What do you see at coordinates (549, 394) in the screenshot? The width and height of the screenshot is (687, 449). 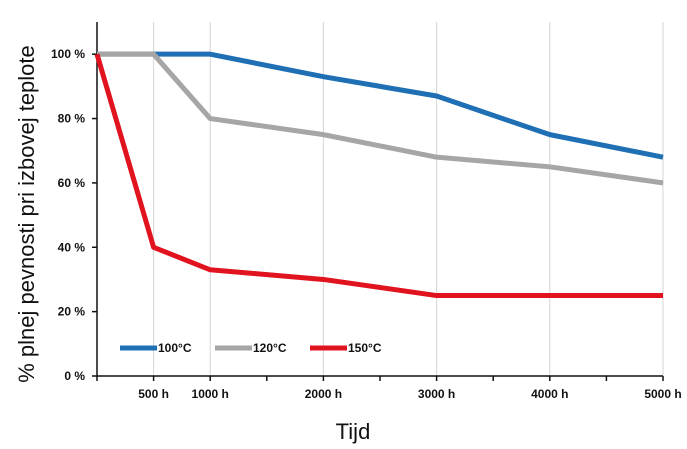 I see `x-tick-label: 4000 h` at bounding box center [549, 394].